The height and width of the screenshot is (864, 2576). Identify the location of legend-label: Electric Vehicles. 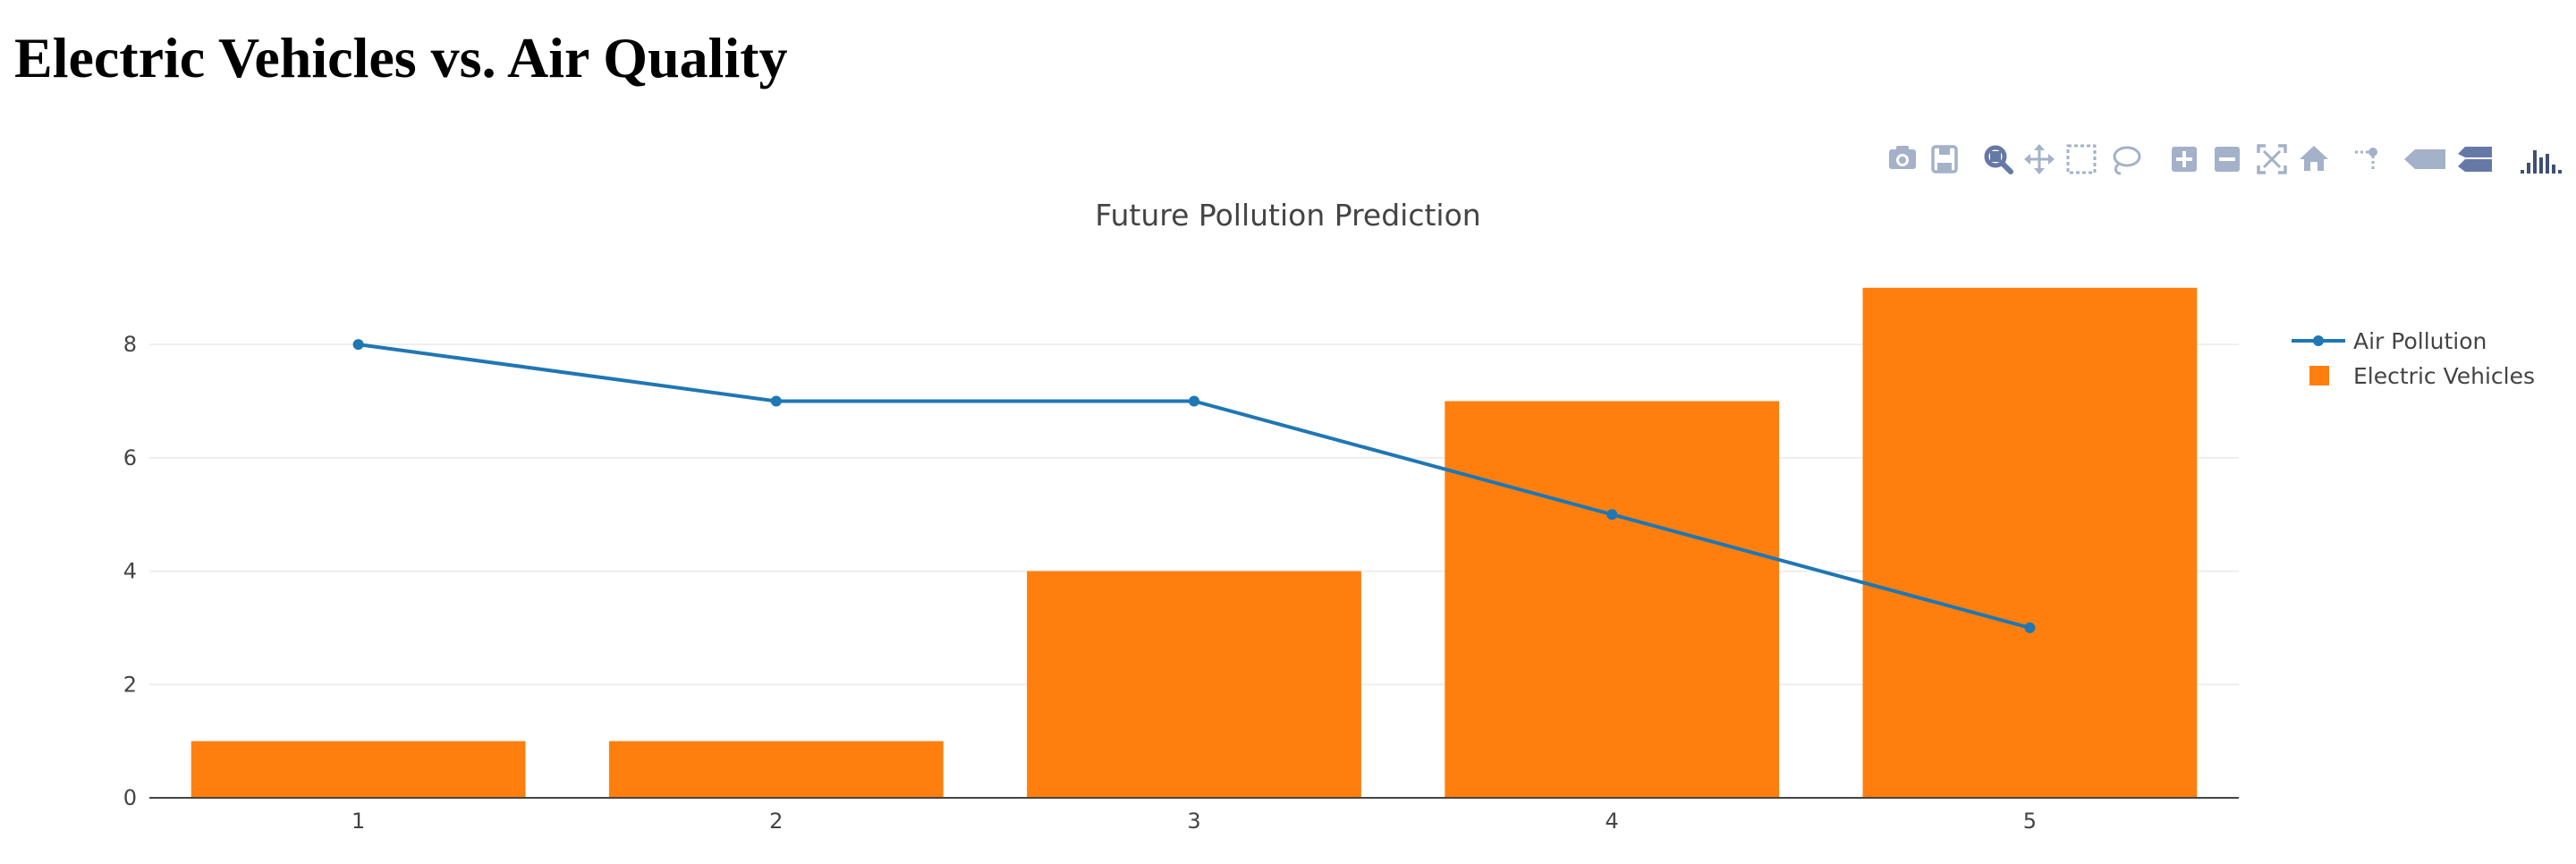
(2444, 376).